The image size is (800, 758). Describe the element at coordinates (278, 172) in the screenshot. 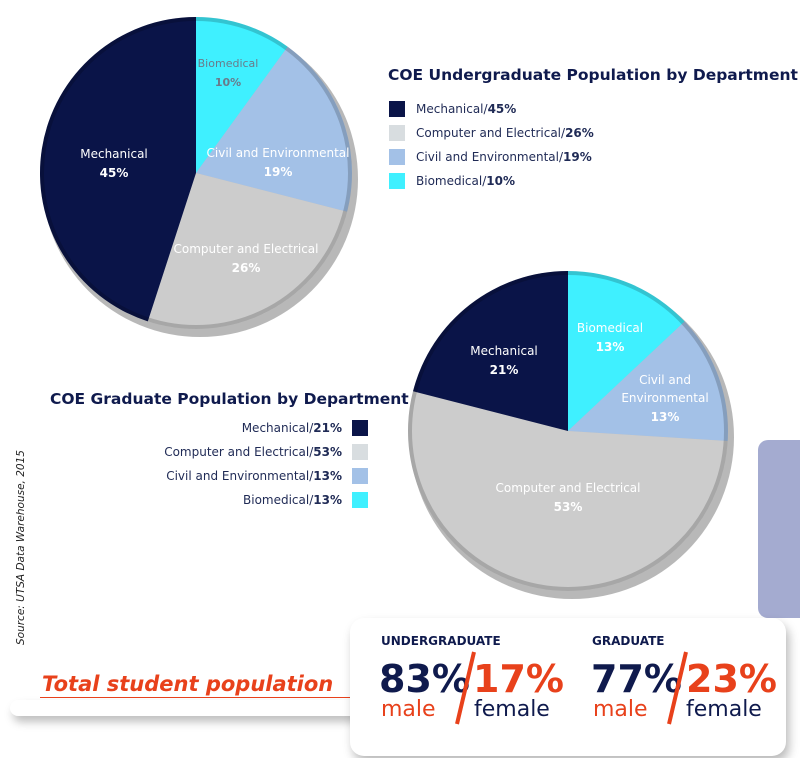

I see `ug-pie-value-civil-and-environmental: 19%` at that location.